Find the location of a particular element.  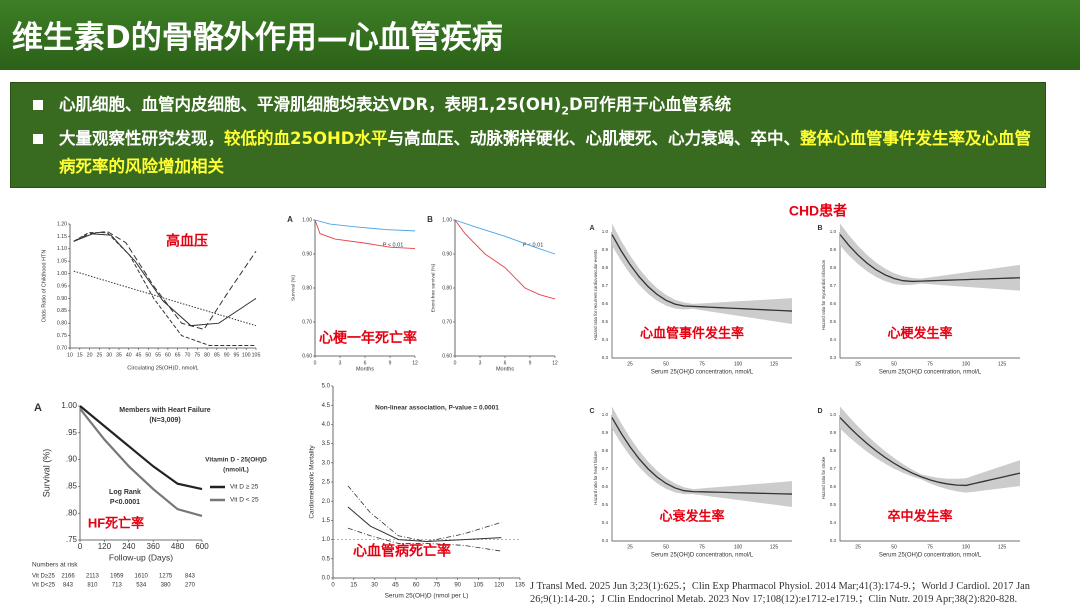

y-tick-label: 0.70 is located at coordinates (447, 322).